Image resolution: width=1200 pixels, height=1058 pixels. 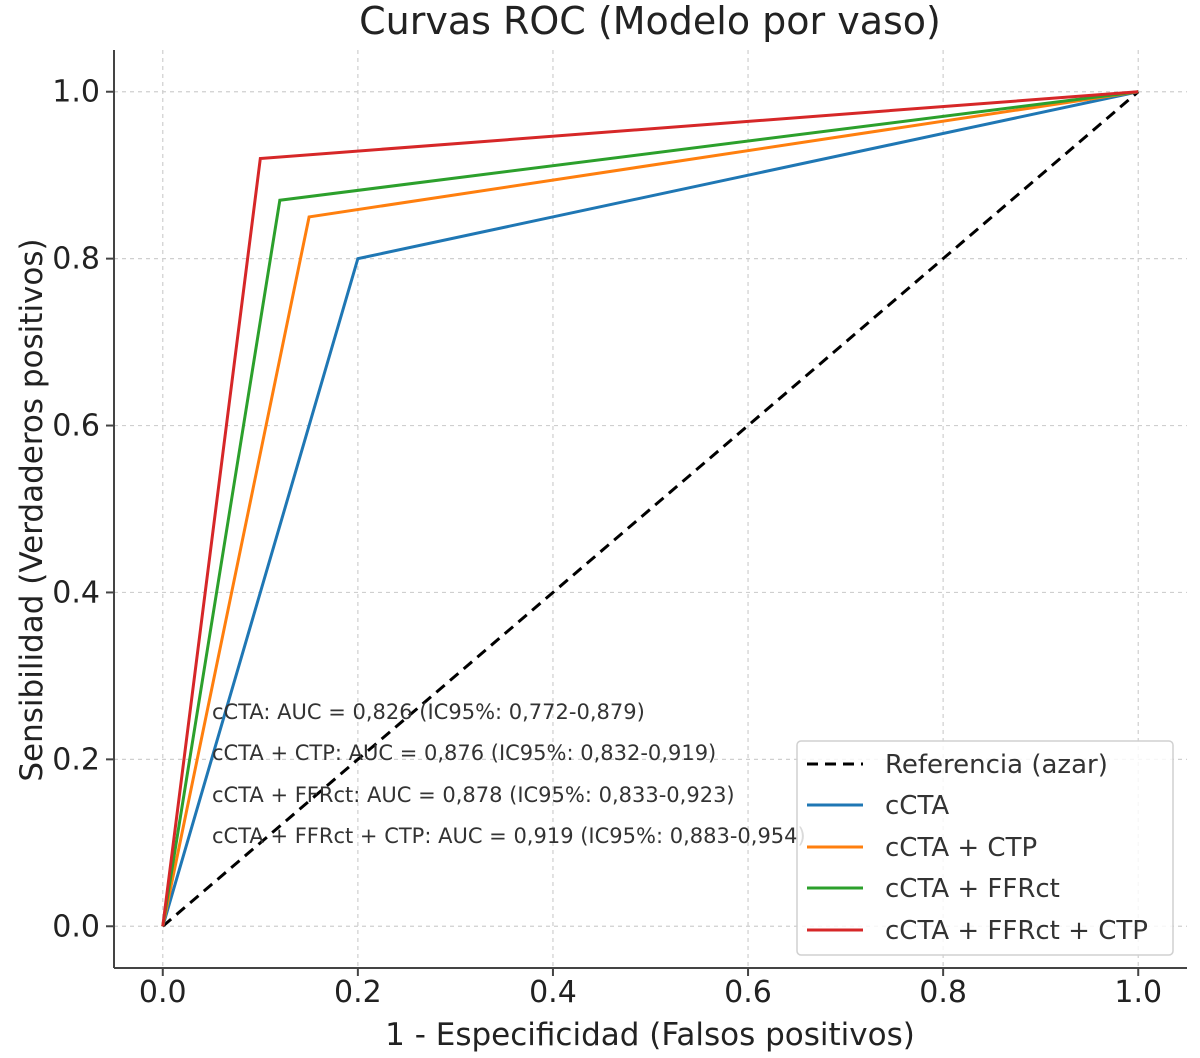 What do you see at coordinates (428, 712) in the screenshot?
I see `auc-annotation: cCTA: AUC = 0,826 (IC95%: 0,772-0,879)` at bounding box center [428, 712].